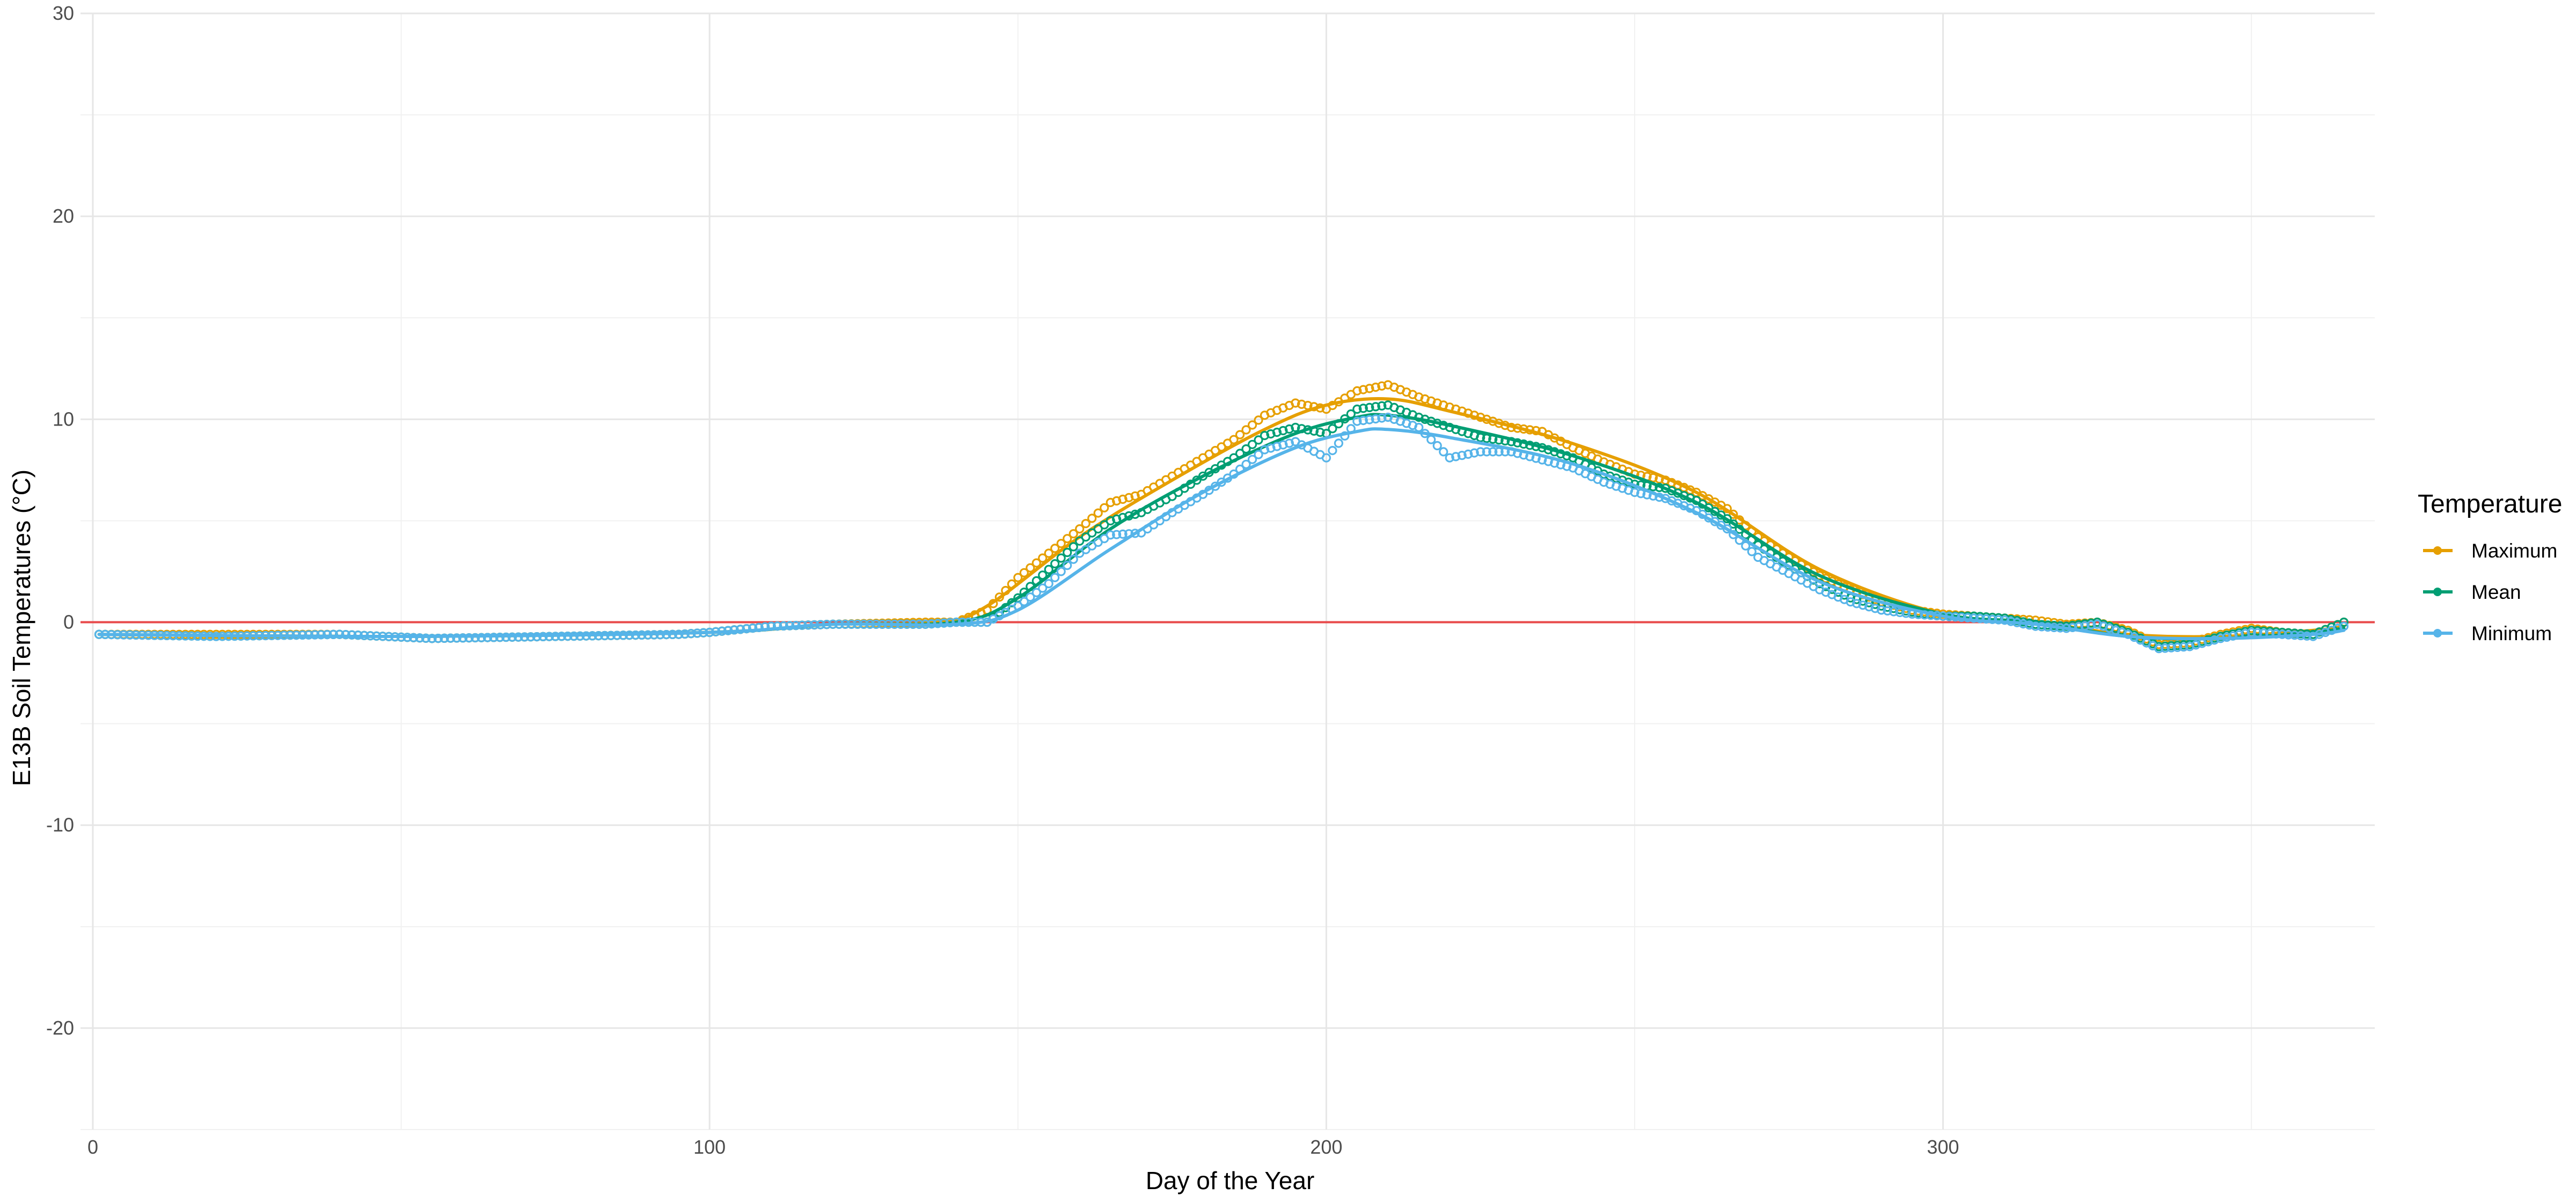  Describe the element at coordinates (2490, 551) in the screenshot. I see `legend-key-maximum: Maximum` at that location.